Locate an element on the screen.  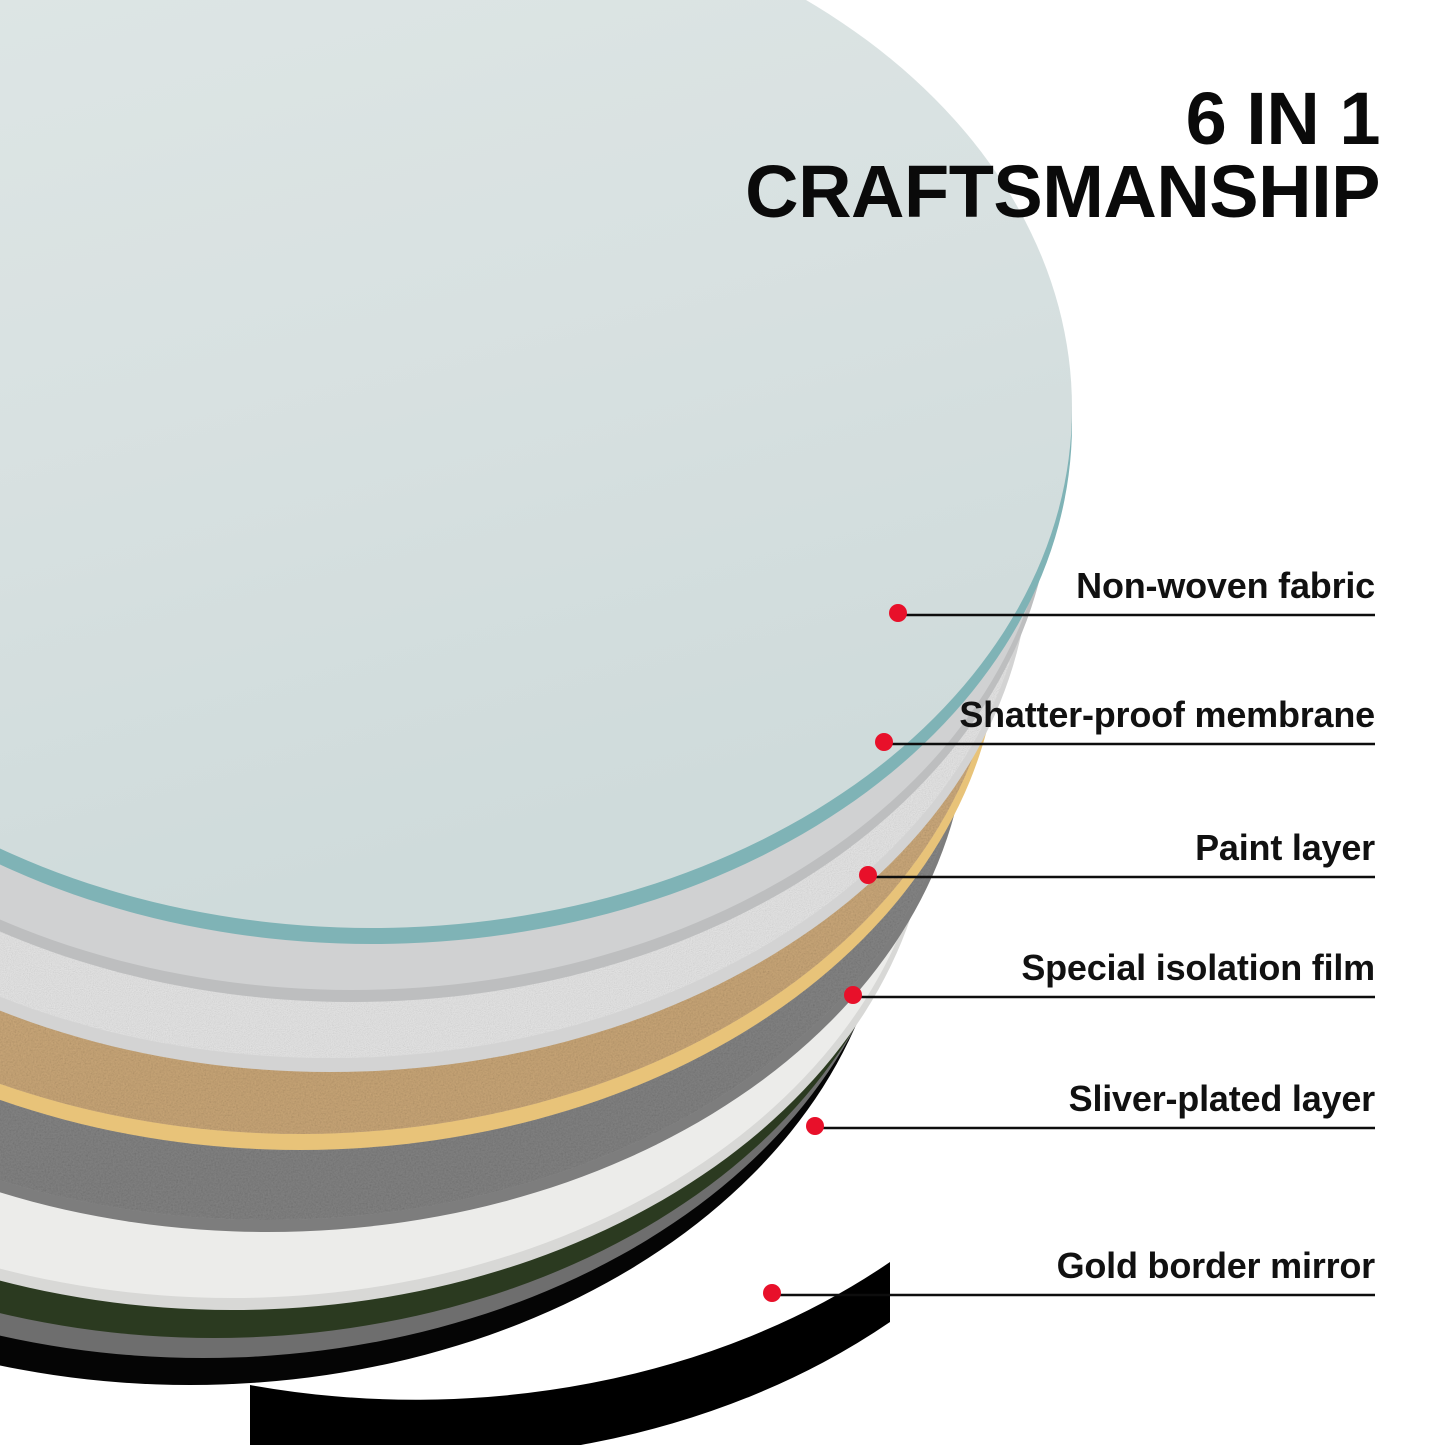
title-line-1: 6 IN 1 is located at coordinates (1283, 118).